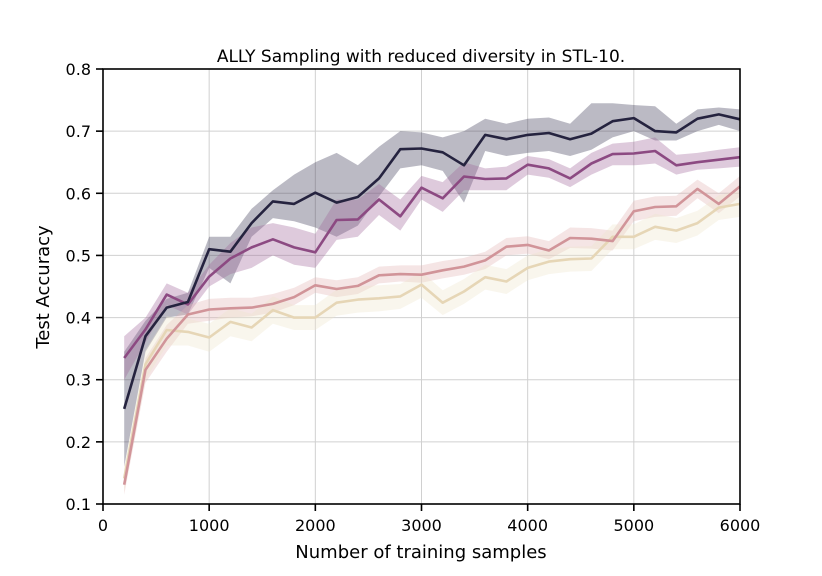 This screenshot has width=822, height=576. I want to click on y-tick-label: 0.5, so click(78, 255).